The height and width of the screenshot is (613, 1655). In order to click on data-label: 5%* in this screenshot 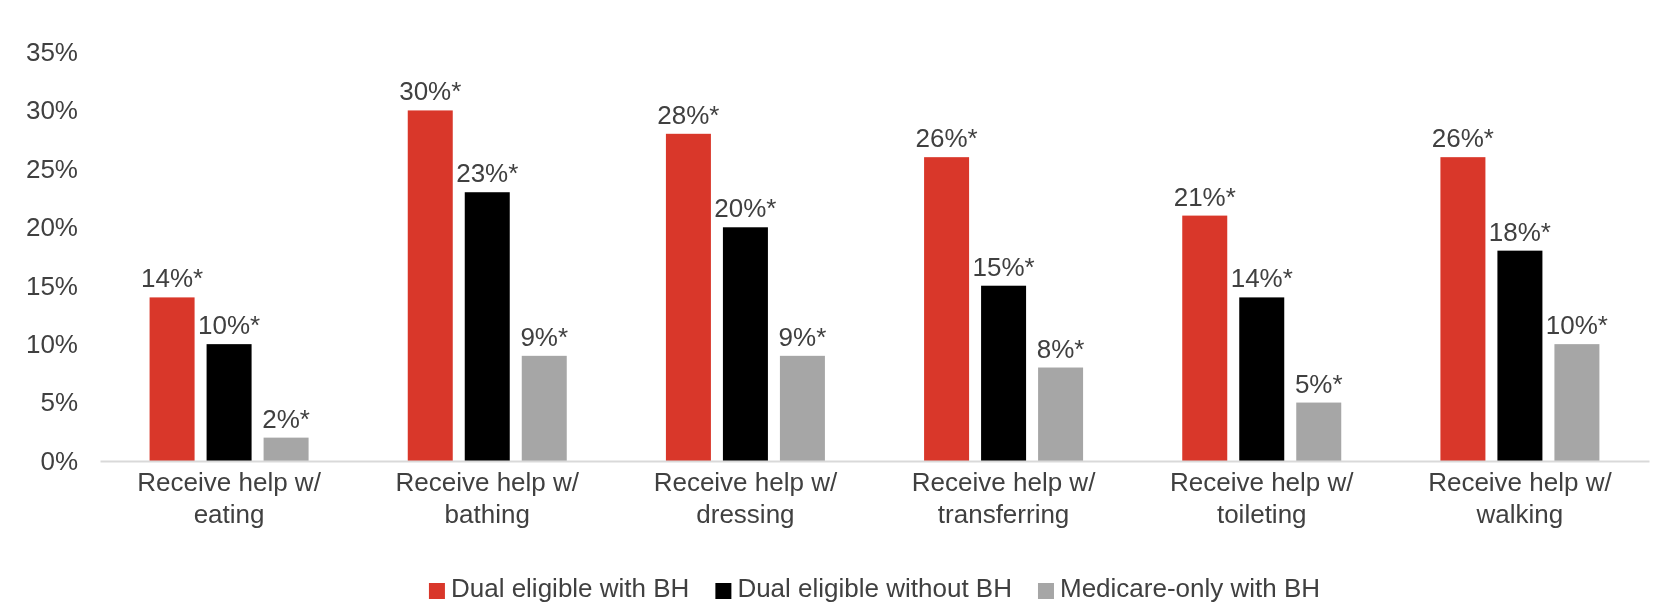, I will do `click(1318, 383)`.